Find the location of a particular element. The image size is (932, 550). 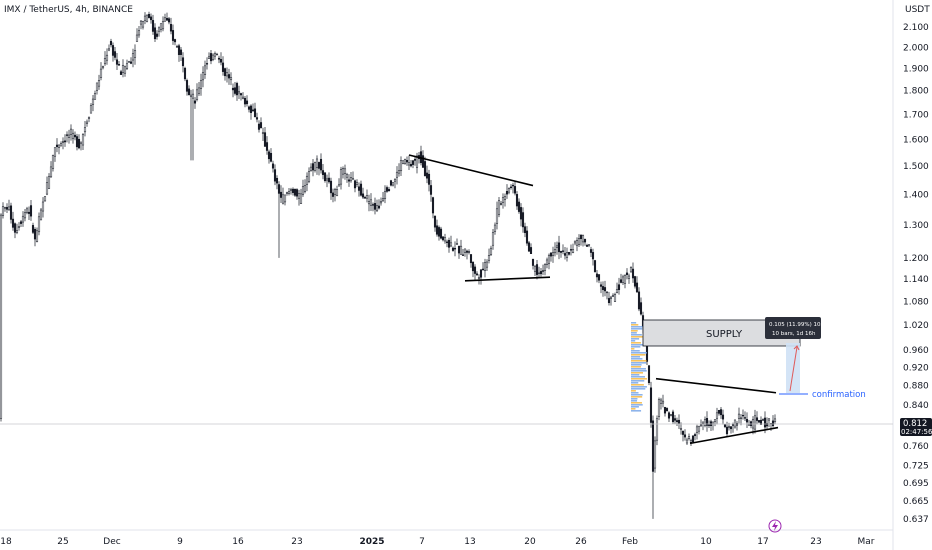

supply-label: SUPPLY is located at coordinates (724, 334).